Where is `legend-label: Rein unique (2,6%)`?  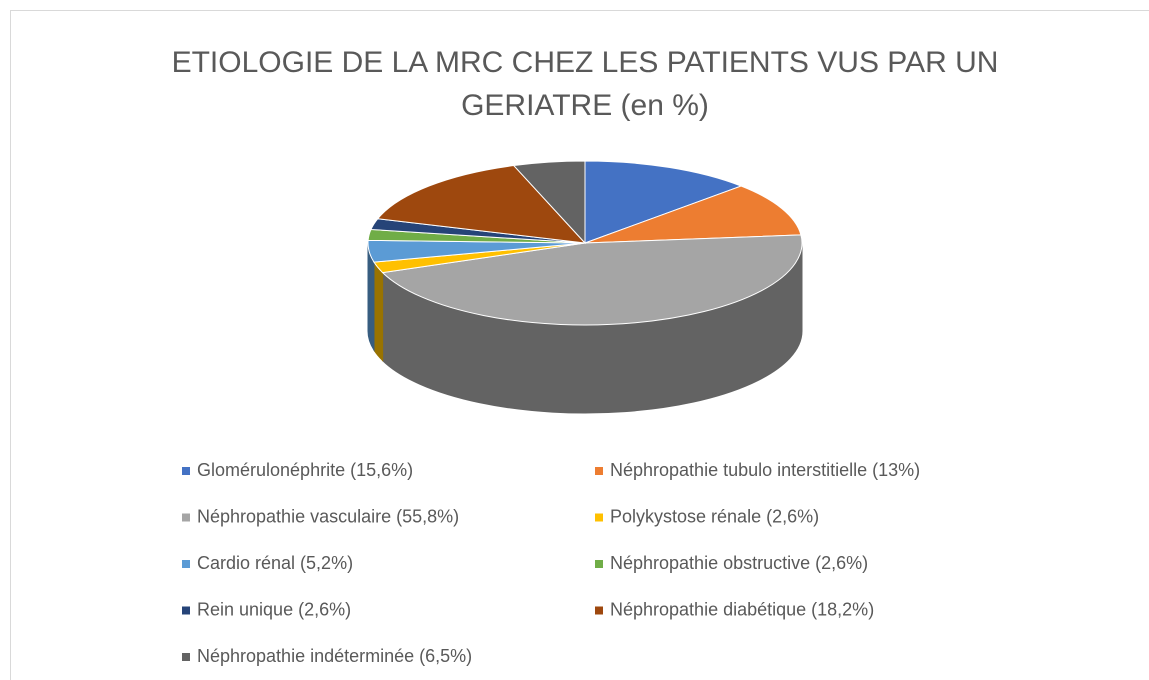
legend-label: Rein unique (2,6%) is located at coordinates (274, 609).